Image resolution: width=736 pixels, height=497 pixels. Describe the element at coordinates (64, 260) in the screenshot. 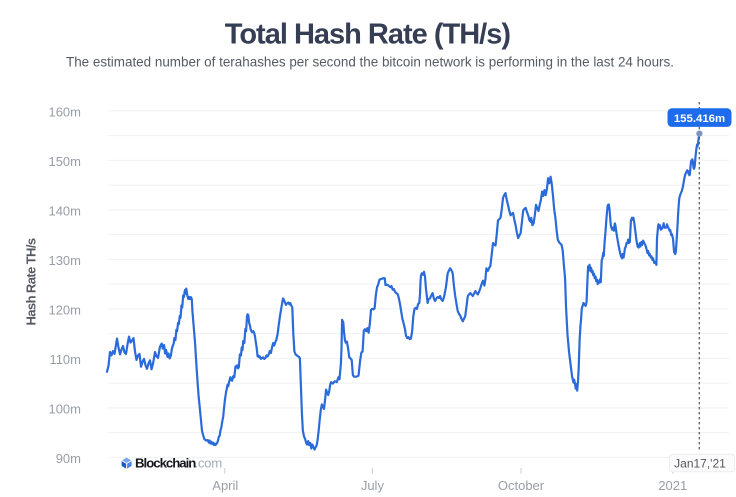

I see `svg-text: 130m` at that location.